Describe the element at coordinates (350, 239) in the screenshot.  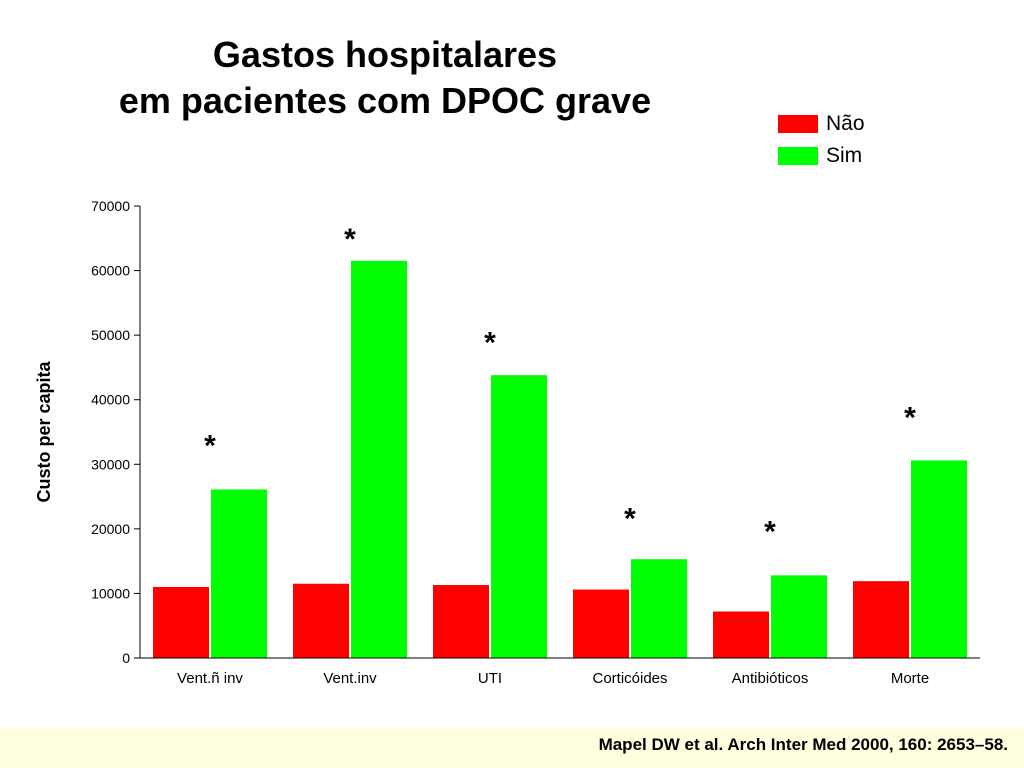
I see `significance-marker-1: *` at that location.